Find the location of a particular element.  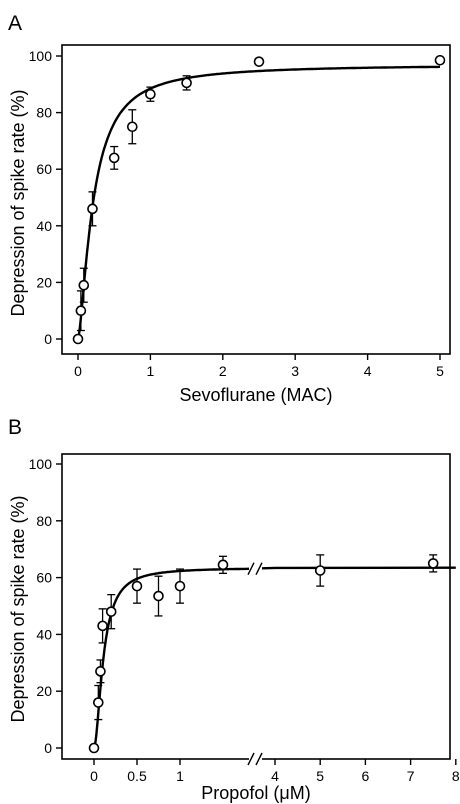

panel-b-y-axis-label: Depression of spike rate (%) is located at coordinates (18, 608).